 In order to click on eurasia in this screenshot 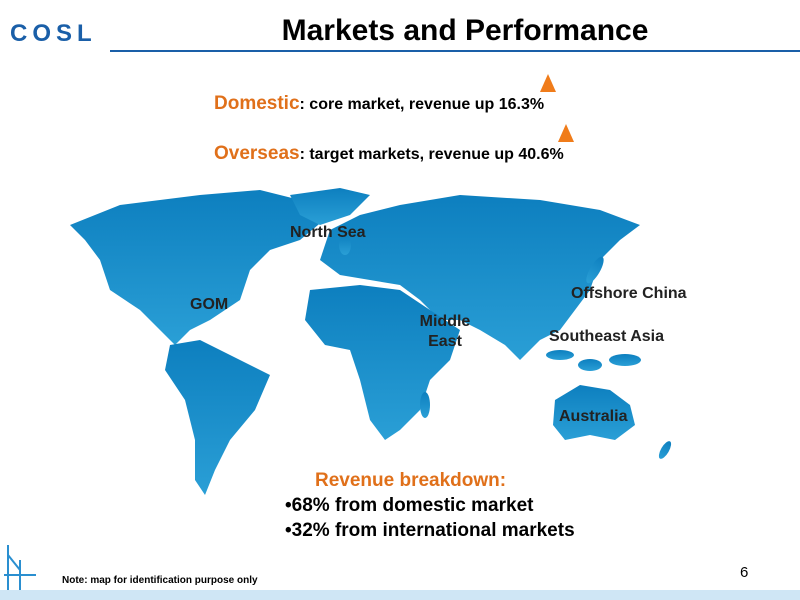, I will do `click(480, 277)`.